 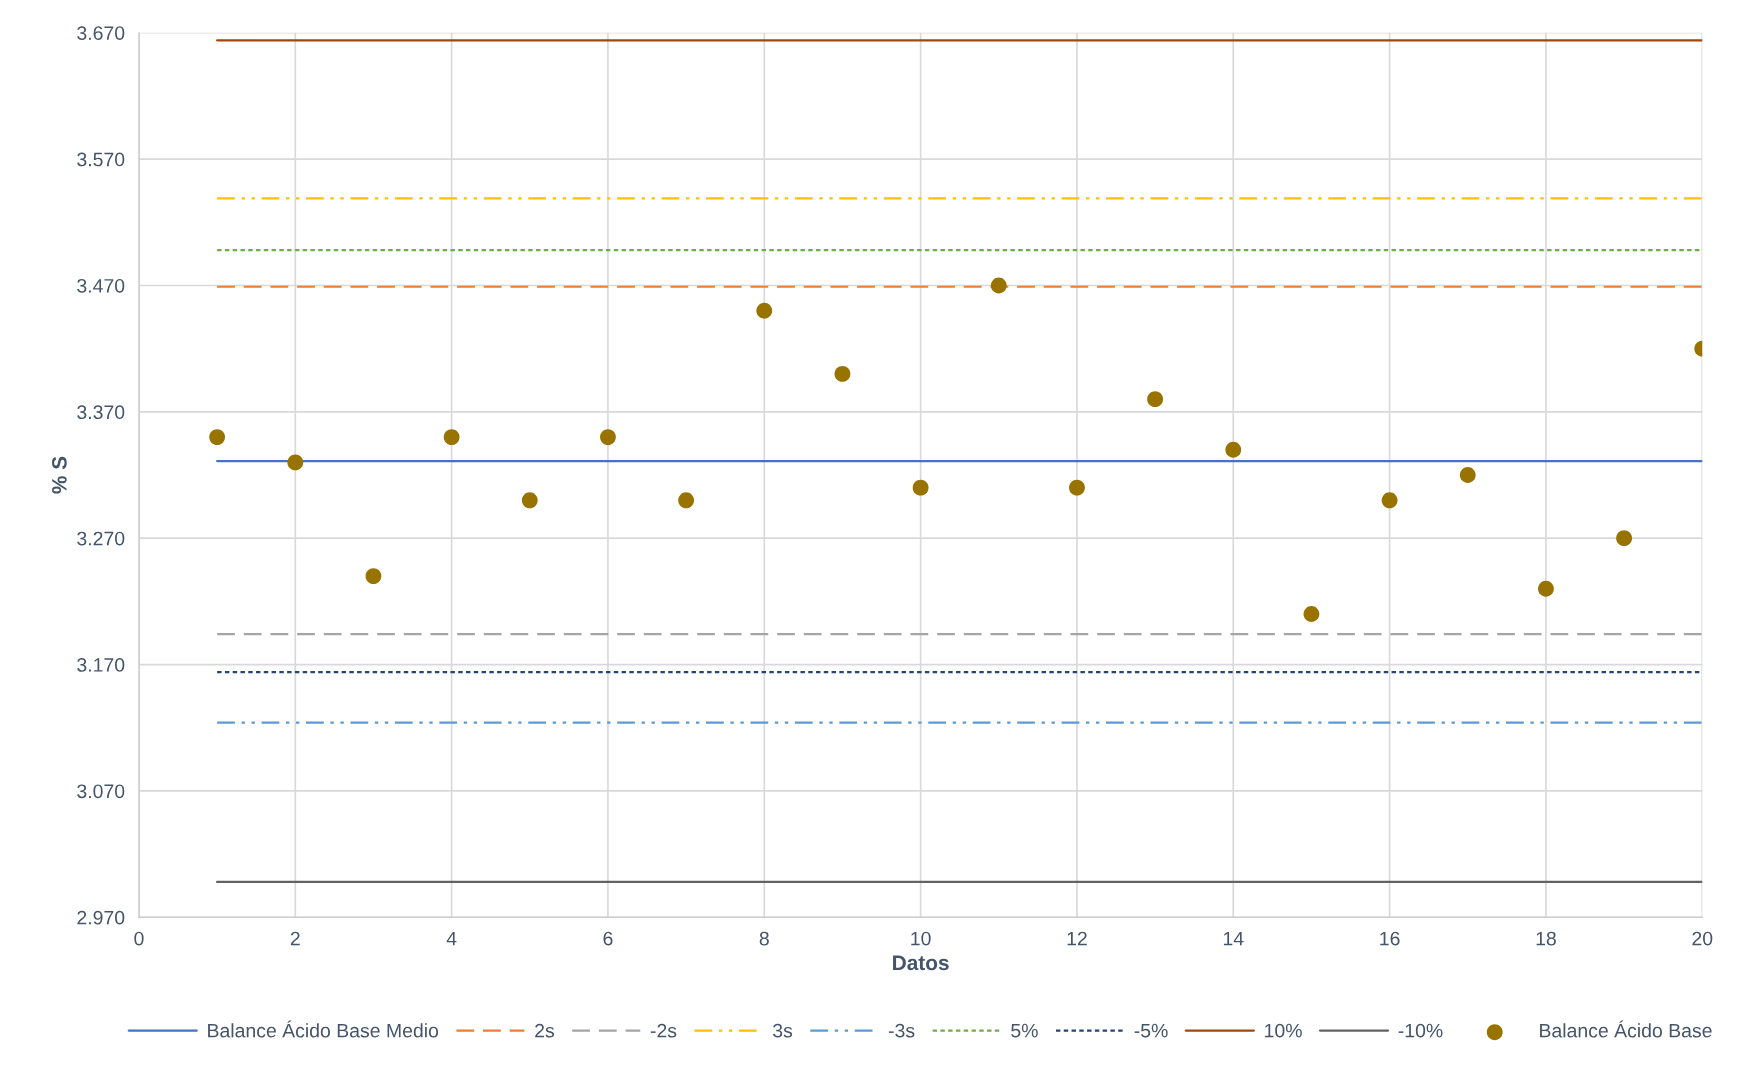 What do you see at coordinates (1233, 938) in the screenshot?
I see `x-tick-label: 14` at bounding box center [1233, 938].